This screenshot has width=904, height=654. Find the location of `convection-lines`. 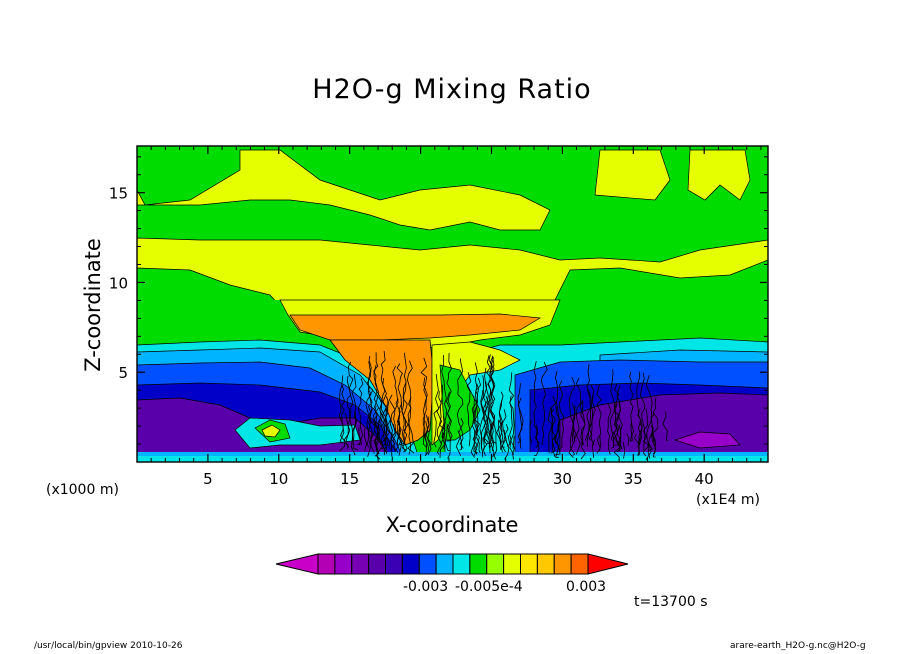

convection-lines is located at coordinates (503, 405).